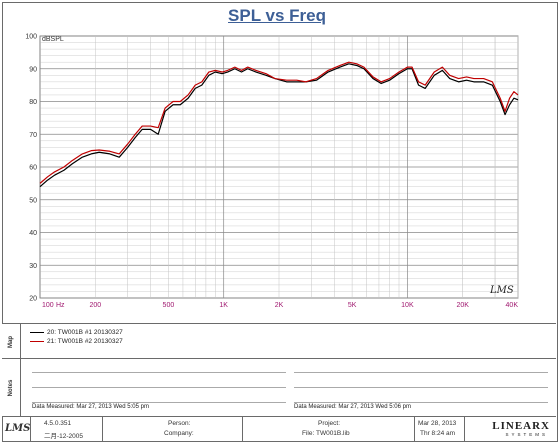 The height and width of the screenshot is (444, 560). Describe the element at coordinates (53, 39) in the screenshot. I see `y-axis-label: dBSPL` at that location.